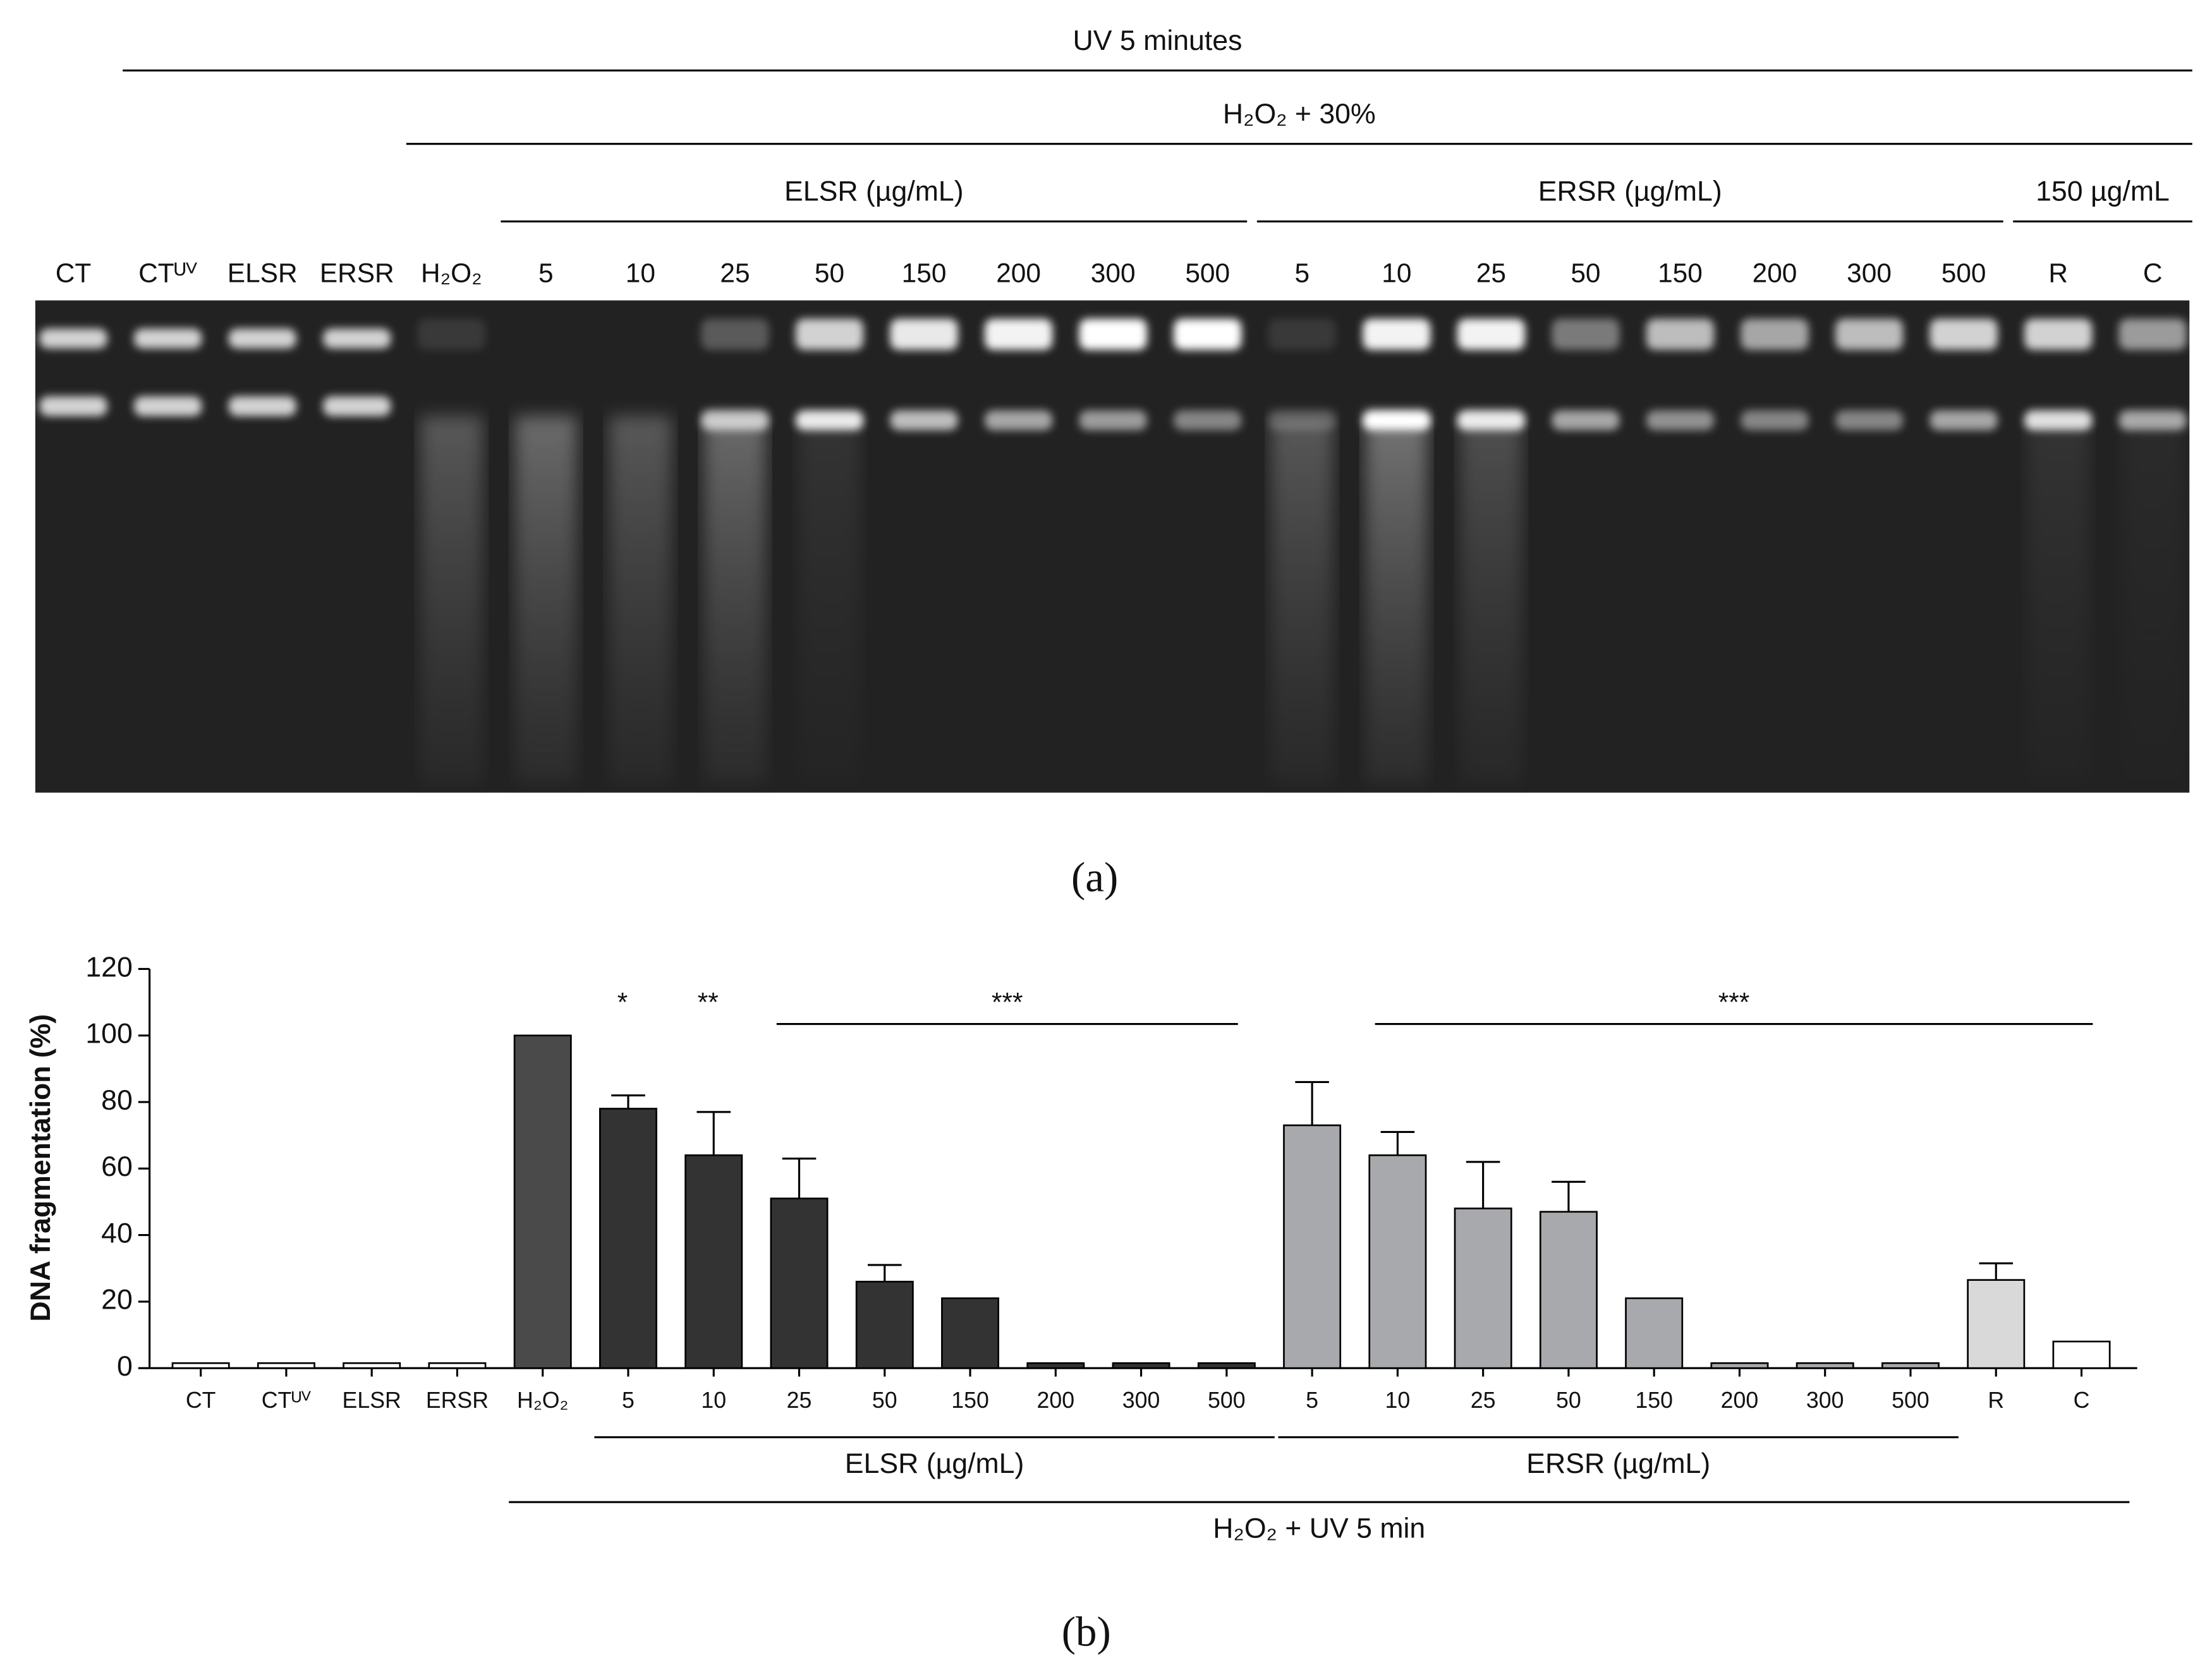 This screenshot has height=1677, width=2212. I want to click on lane-label: 25, so click(1491, 273).